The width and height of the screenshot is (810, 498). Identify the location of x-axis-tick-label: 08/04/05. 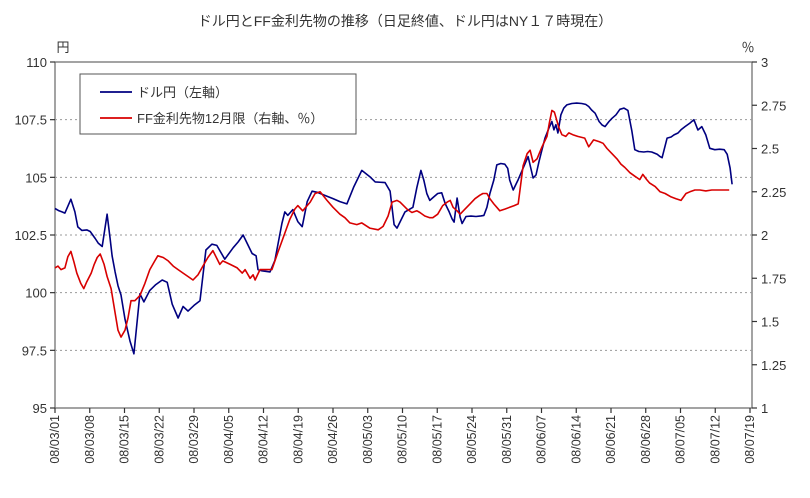
(229, 439).